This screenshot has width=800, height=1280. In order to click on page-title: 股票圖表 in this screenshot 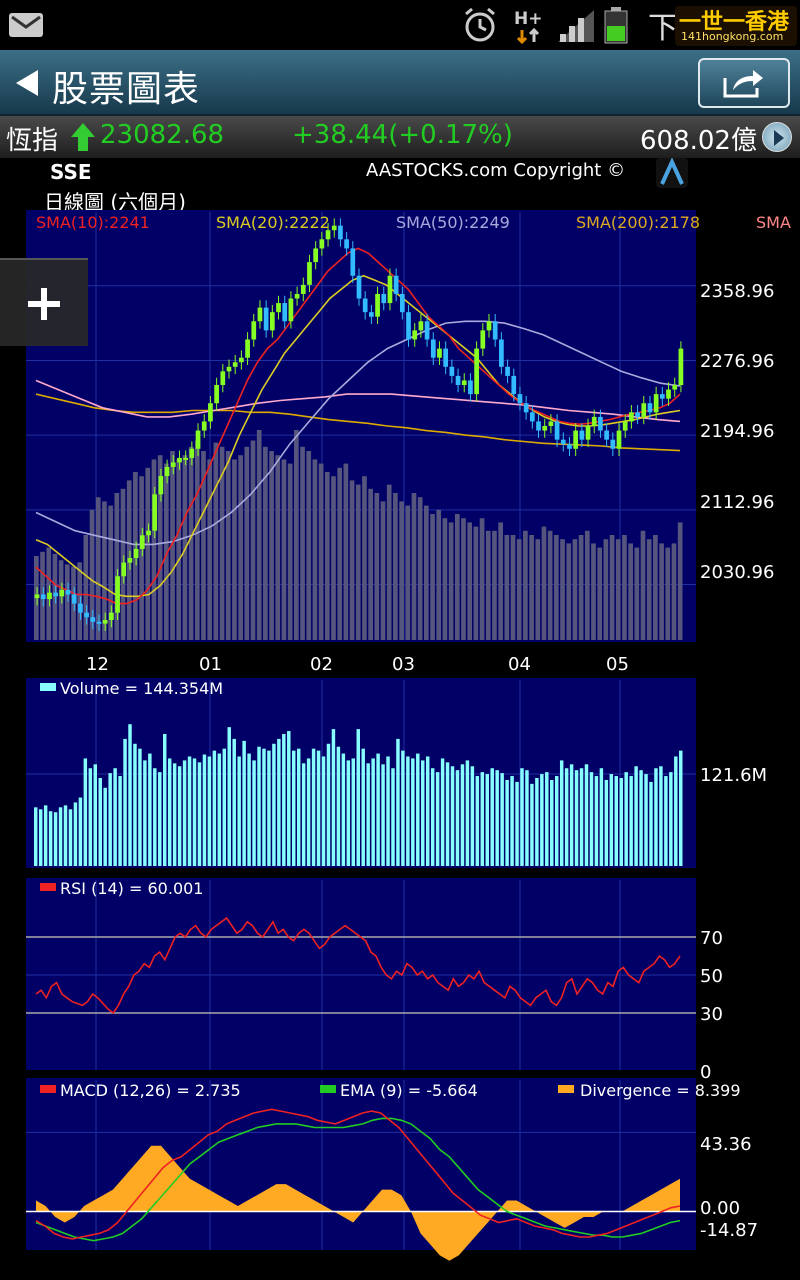, I will do `click(126, 89)`.